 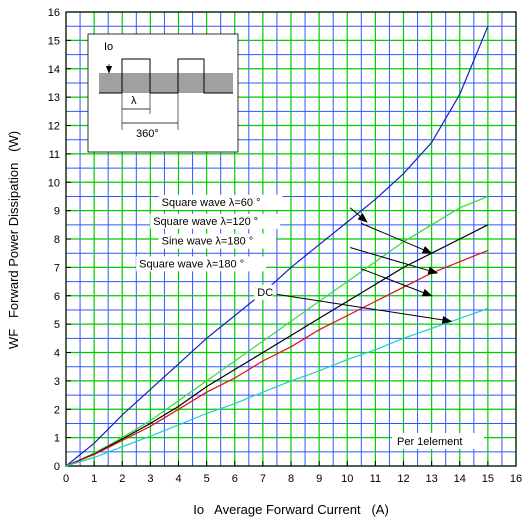 What do you see at coordinates (54, 98) in the screenshot?
I see `y-tick-label: 13` at bounding box center [54, 98].